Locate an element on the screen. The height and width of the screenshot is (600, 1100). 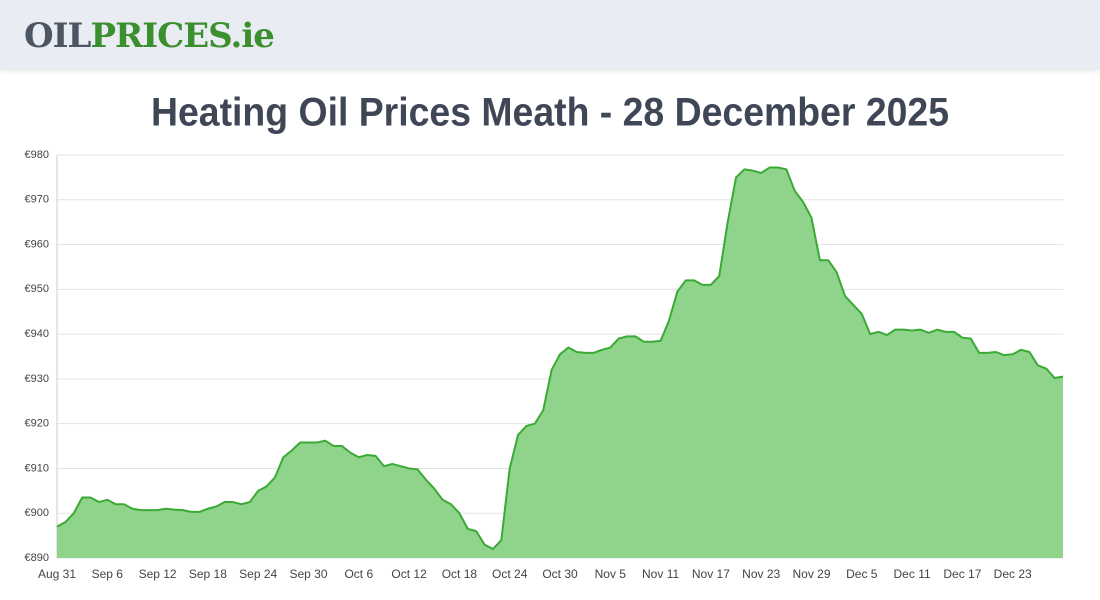
y-tick-label: €970 is located at coordinates (37, 200).